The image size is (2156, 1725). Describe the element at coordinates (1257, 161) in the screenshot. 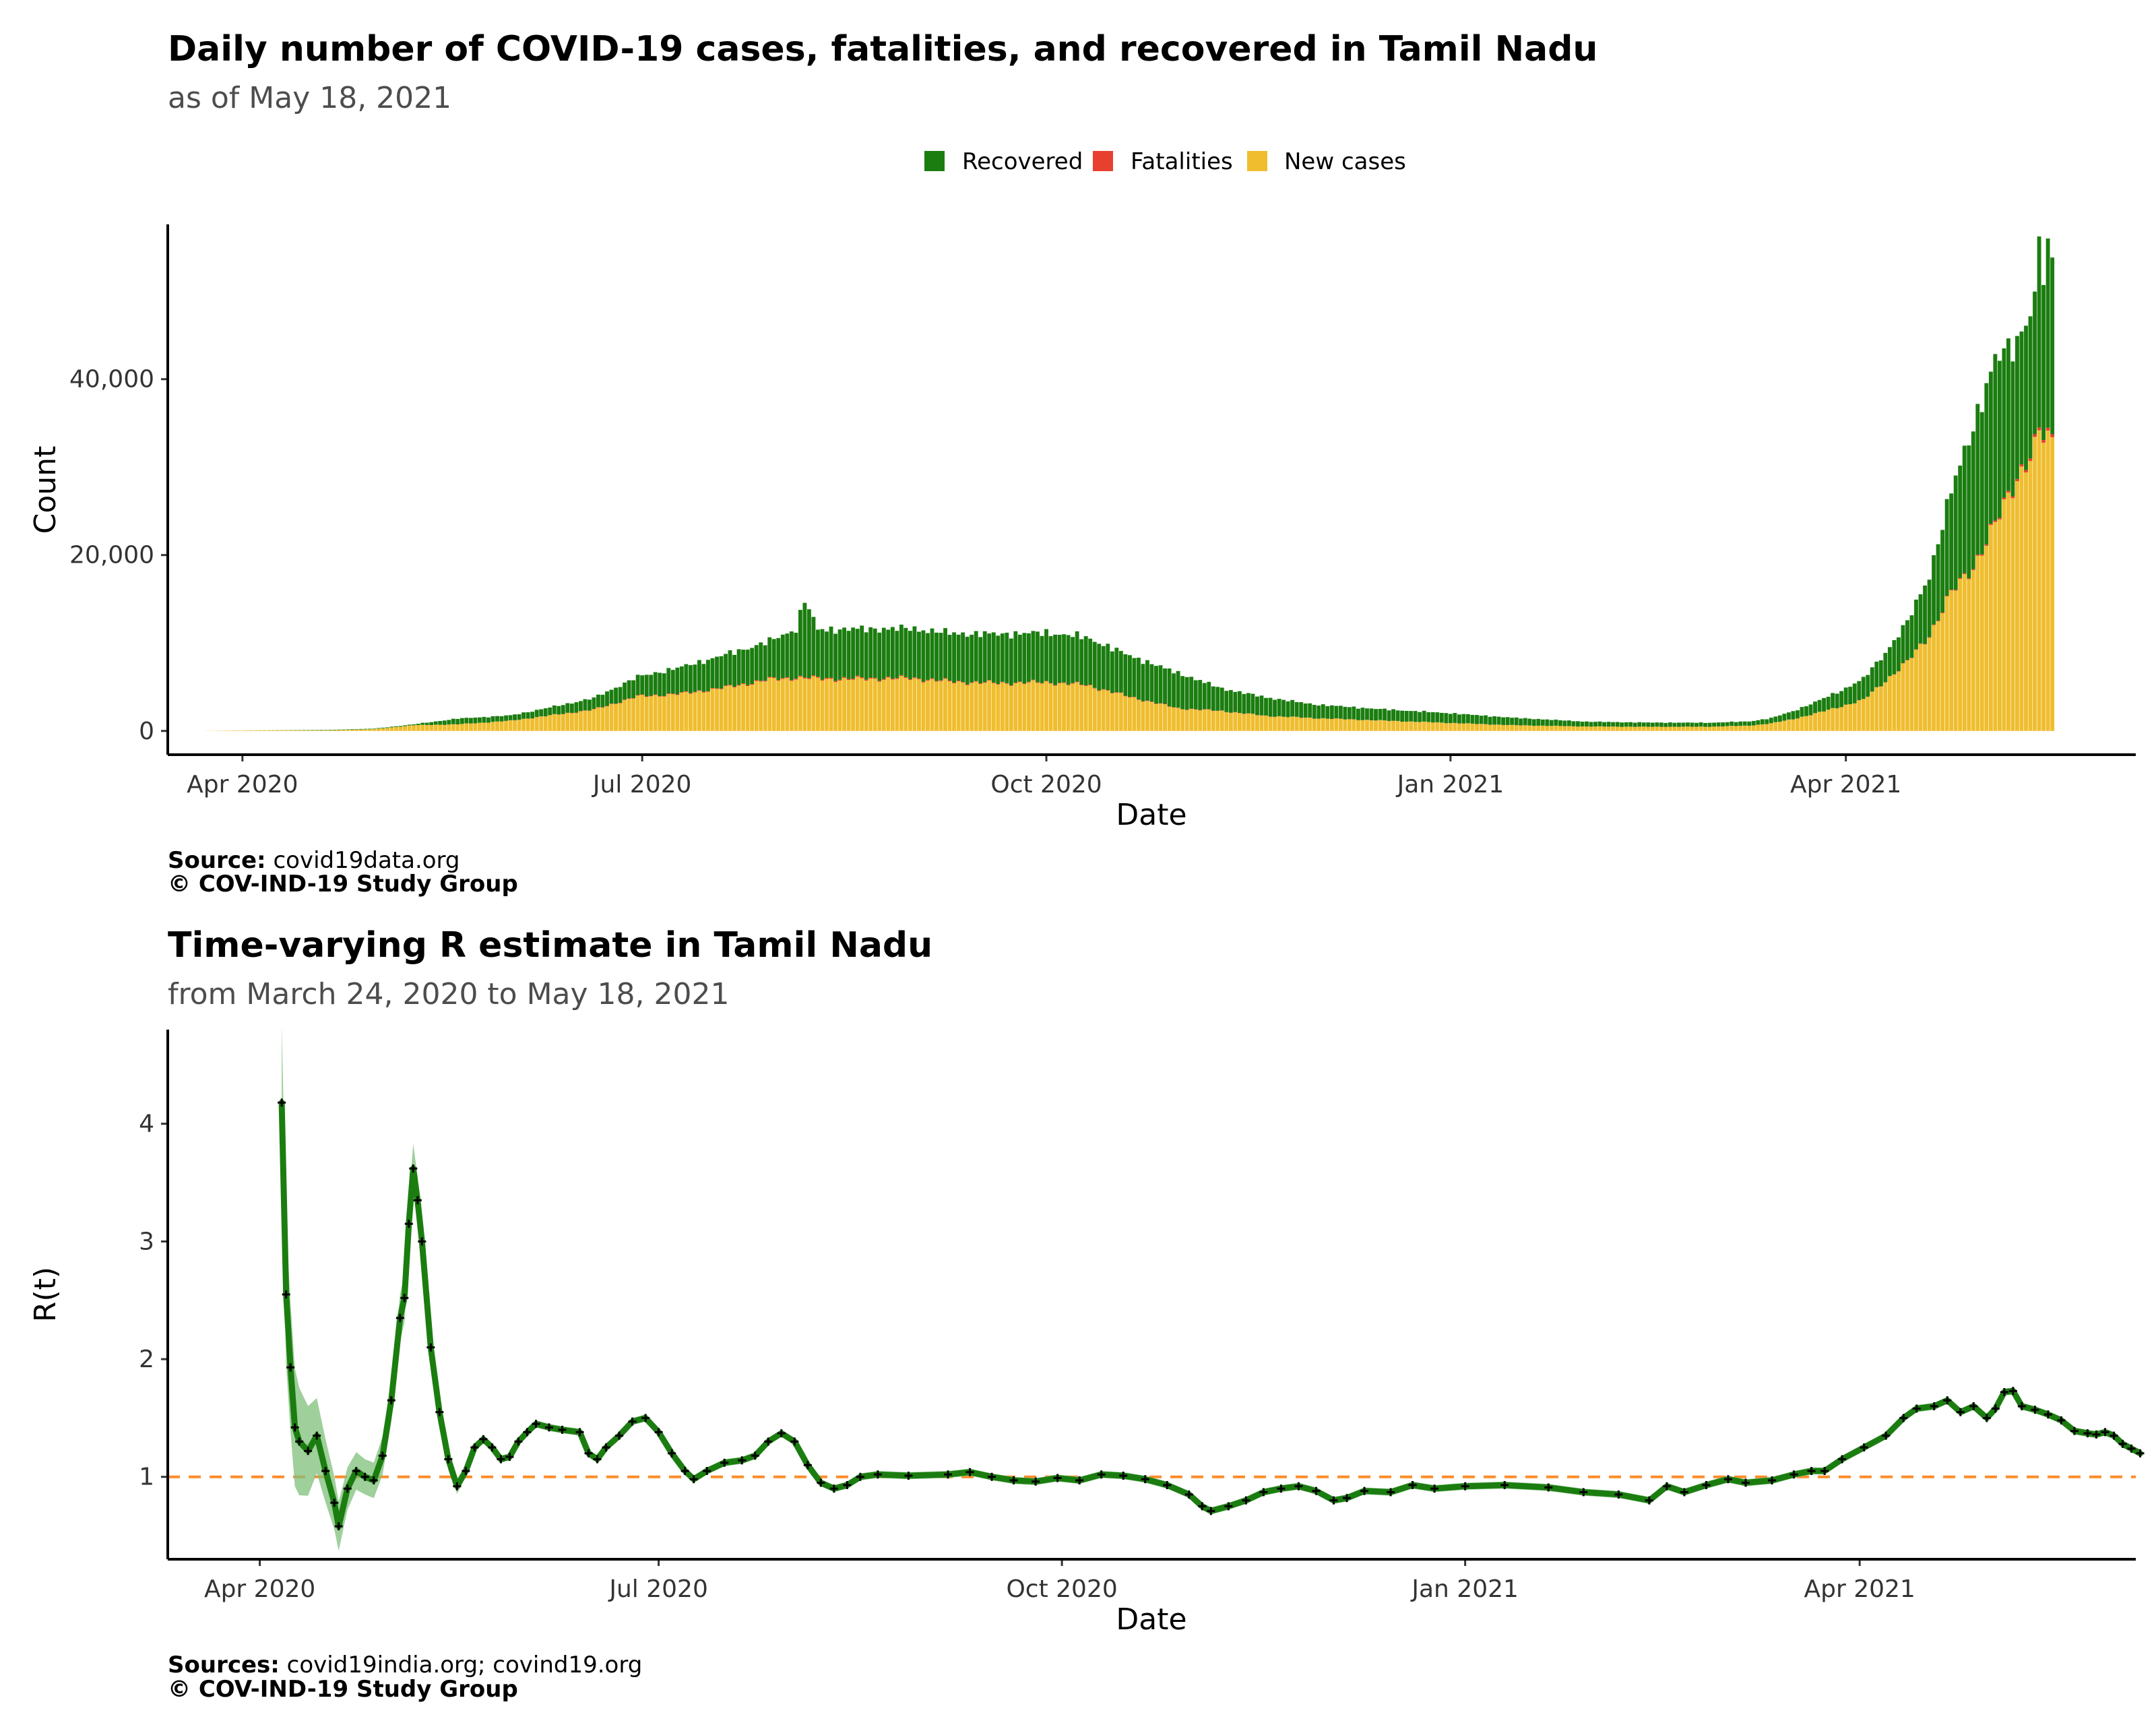

I see `legend-swatch-new-cases` at that location.